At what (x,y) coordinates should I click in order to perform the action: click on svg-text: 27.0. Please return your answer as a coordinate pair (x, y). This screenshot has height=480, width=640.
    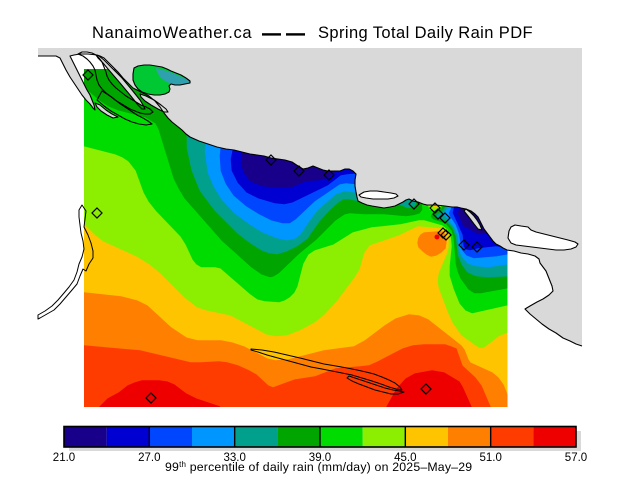
    Looking at the image, I should click on (149, 458).